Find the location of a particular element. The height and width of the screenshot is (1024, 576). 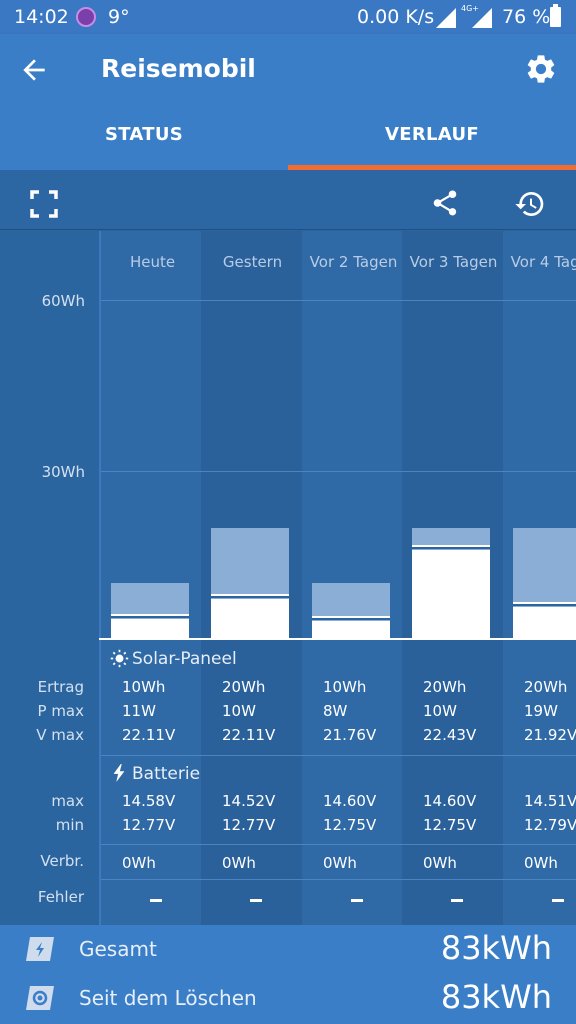

cell-pmax: 19W is located at coordinates (541, 711).